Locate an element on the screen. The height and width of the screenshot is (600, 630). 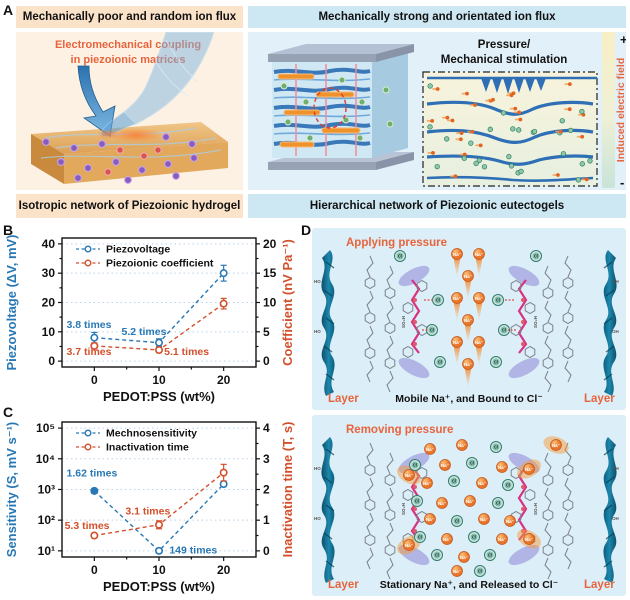
ion-dots-graphic is located at coordinates (120, 158).